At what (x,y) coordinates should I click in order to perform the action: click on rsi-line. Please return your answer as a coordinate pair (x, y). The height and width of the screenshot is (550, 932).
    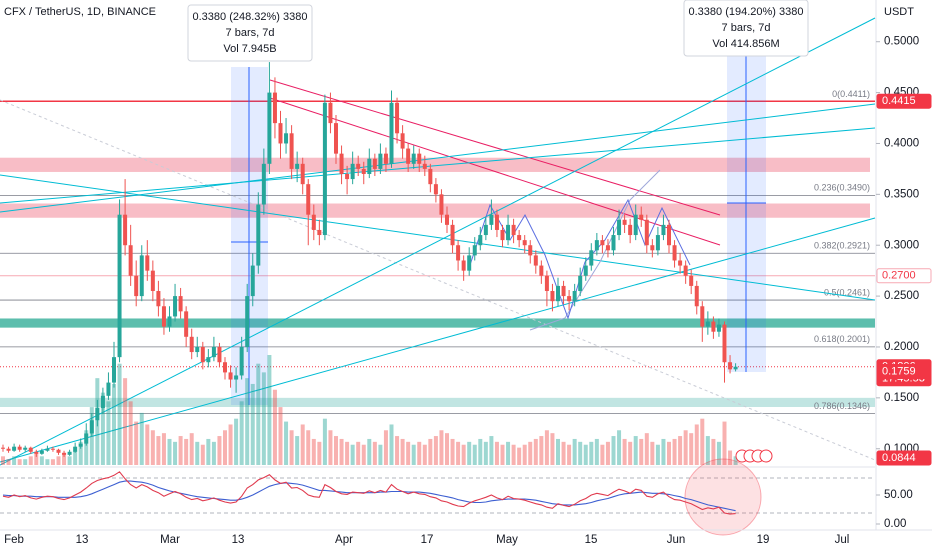
    Looking at the image, I should click on (369, 493).